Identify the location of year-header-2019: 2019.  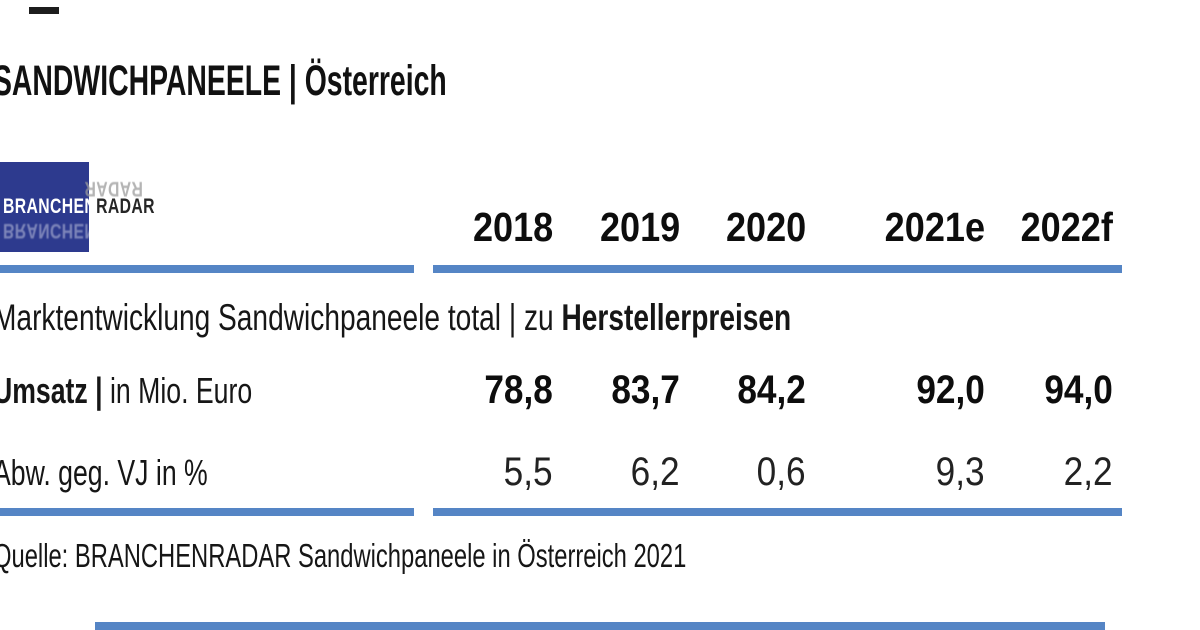
(639, 227).